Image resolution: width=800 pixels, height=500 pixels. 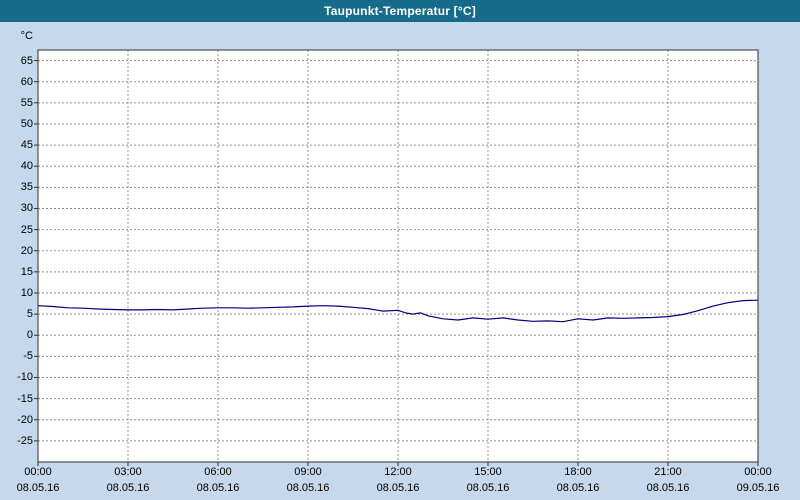 What do you see at coordinates (29, 335) in the screenshot?
I see `y-tick-label: 0` at bounding box center [29, 335].